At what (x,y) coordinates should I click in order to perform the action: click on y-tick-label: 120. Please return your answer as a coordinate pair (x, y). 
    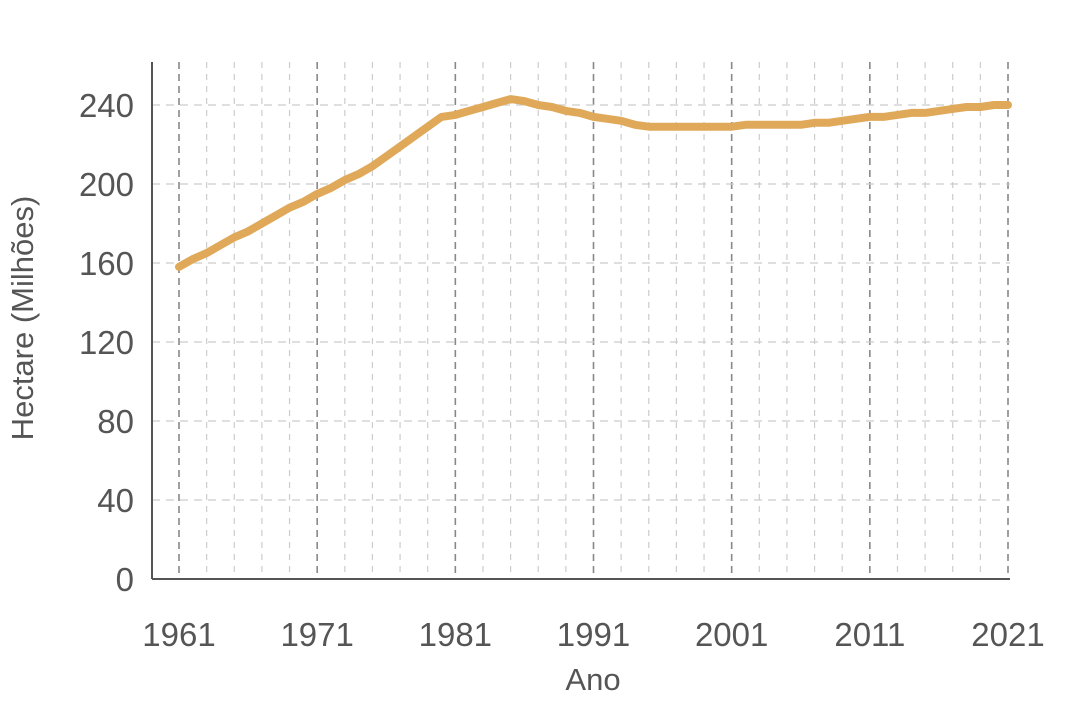
    Looking at the image, I should click on (106, 342).